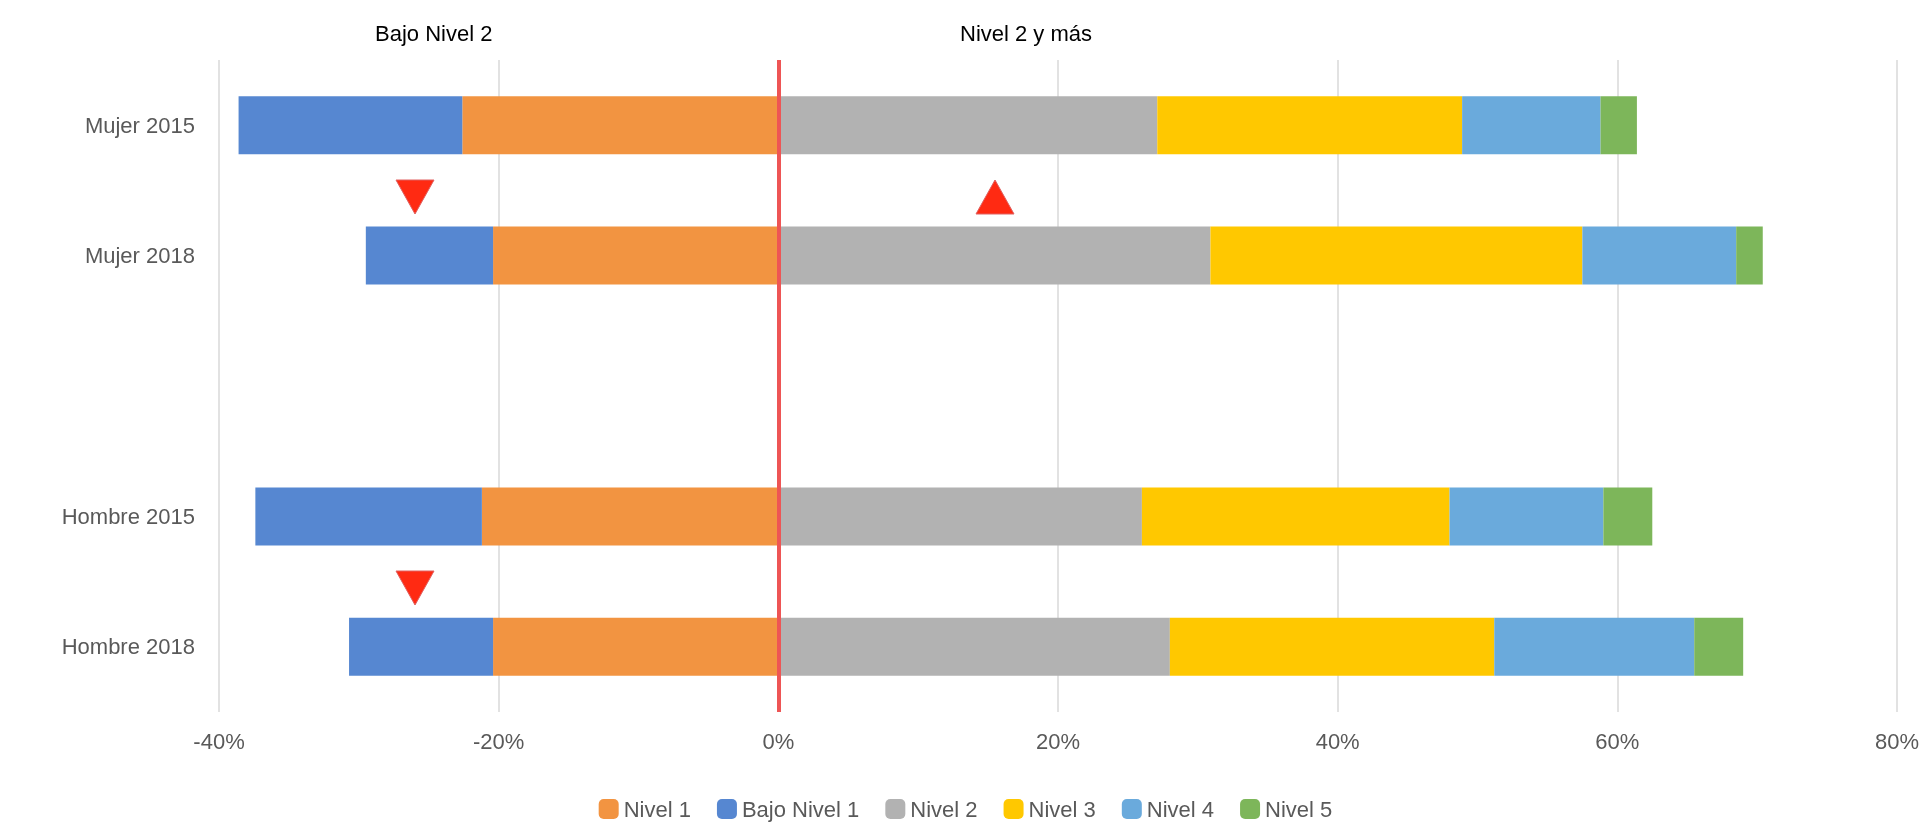 Image resolution: width=1931 pixels, height=827 pixels. What do you see at coordinates (800, 809) in the screenshot?
I see `legend-label: Bajo Nivel 1` at bounding box center [800, 809].